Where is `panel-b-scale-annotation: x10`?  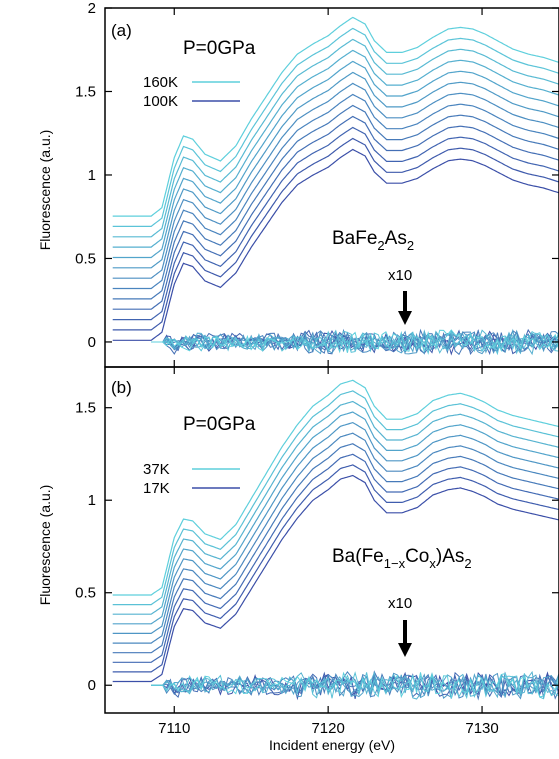
panel-b-scale-annotation: x10 is located at coordinates (400, 603).